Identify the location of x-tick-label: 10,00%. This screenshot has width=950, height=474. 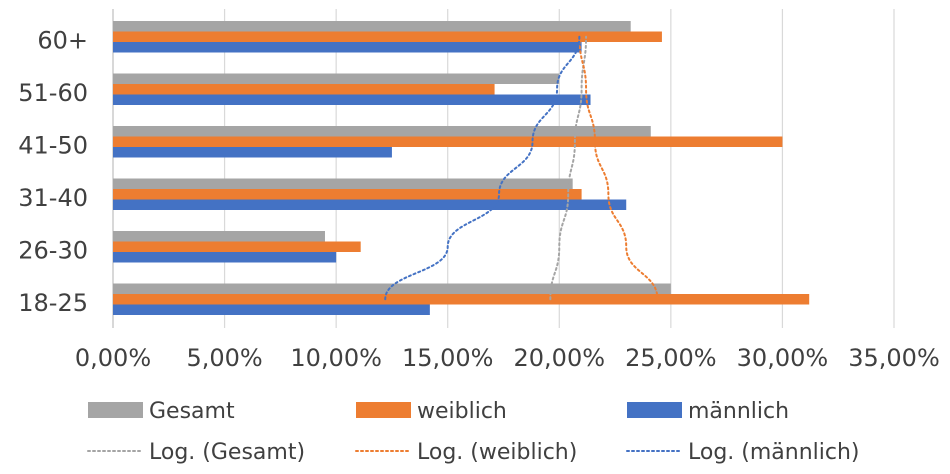
(336, 358).